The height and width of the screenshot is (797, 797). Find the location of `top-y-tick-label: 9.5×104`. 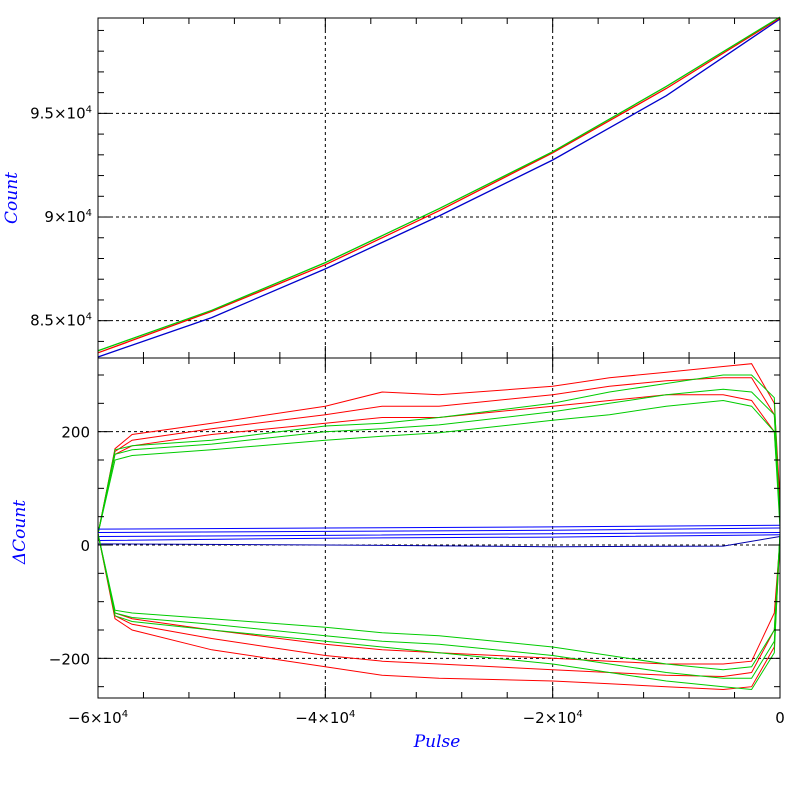

top-y-tick-label: 9.5×104 is located at coordinates (61, 113).